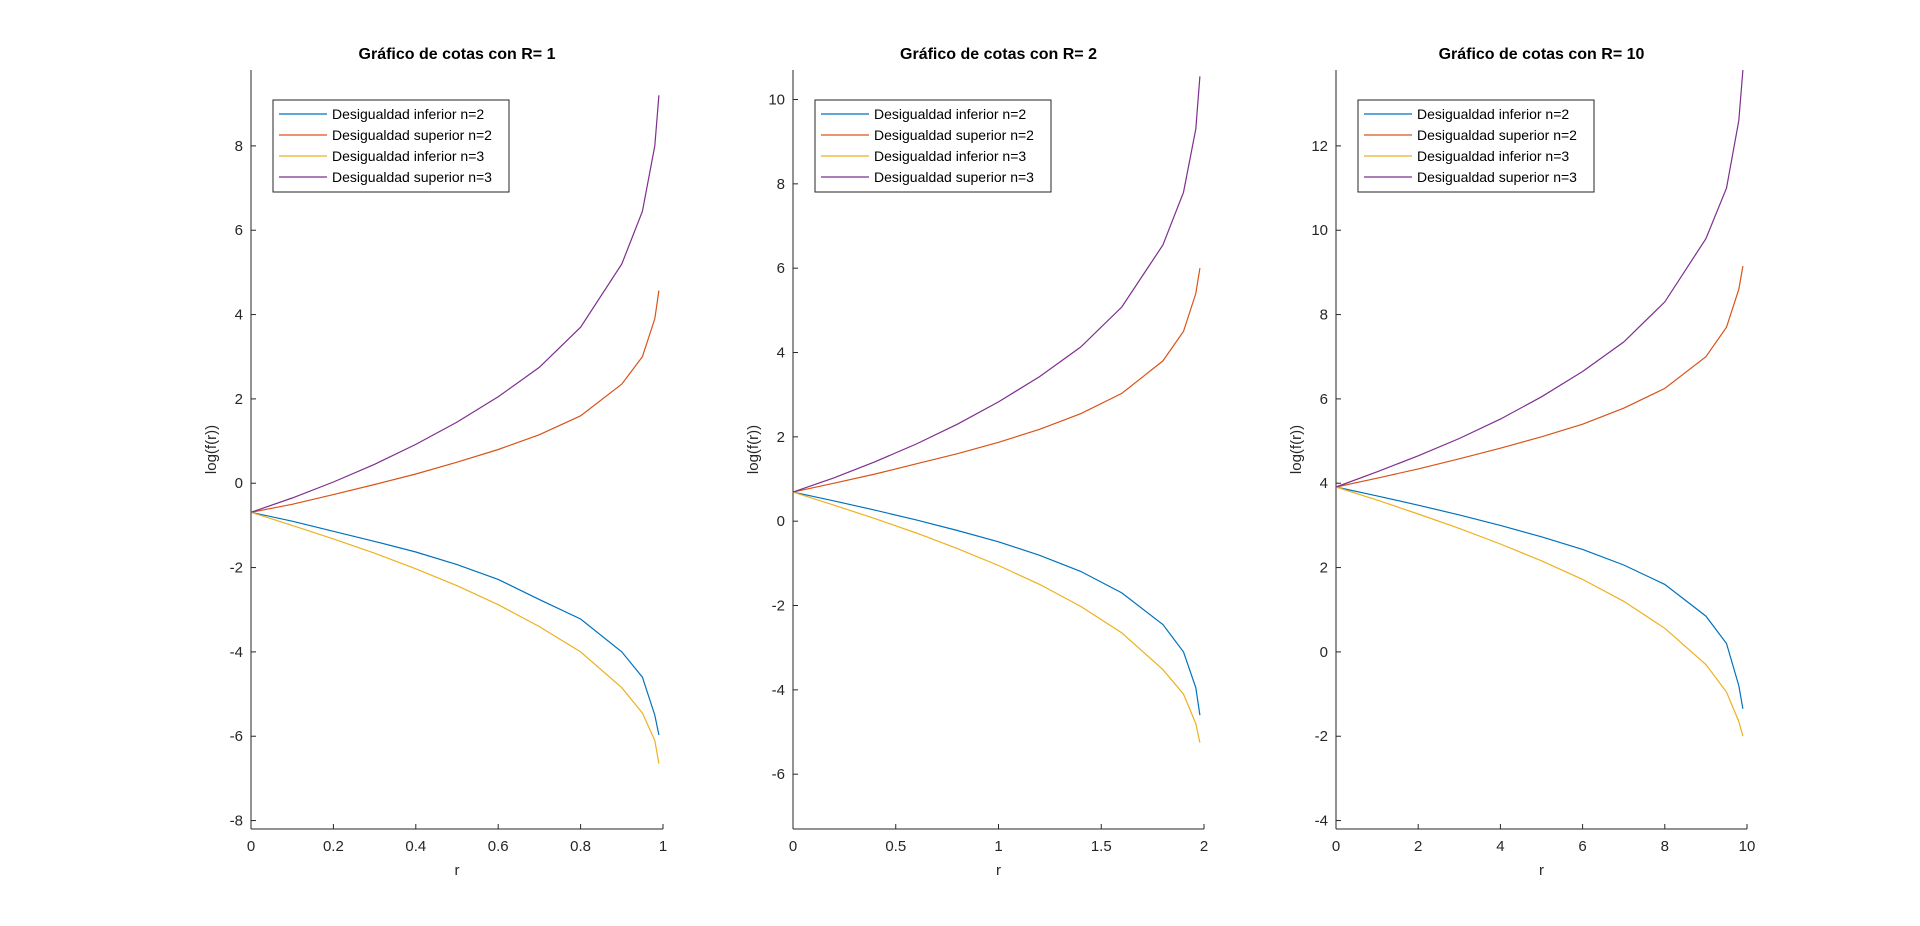 This screenshot has height=926, width=1920. Describe the element at coordinates (498, 846) in the screenshot. I see `x-tick-label: 0.6` at that location.